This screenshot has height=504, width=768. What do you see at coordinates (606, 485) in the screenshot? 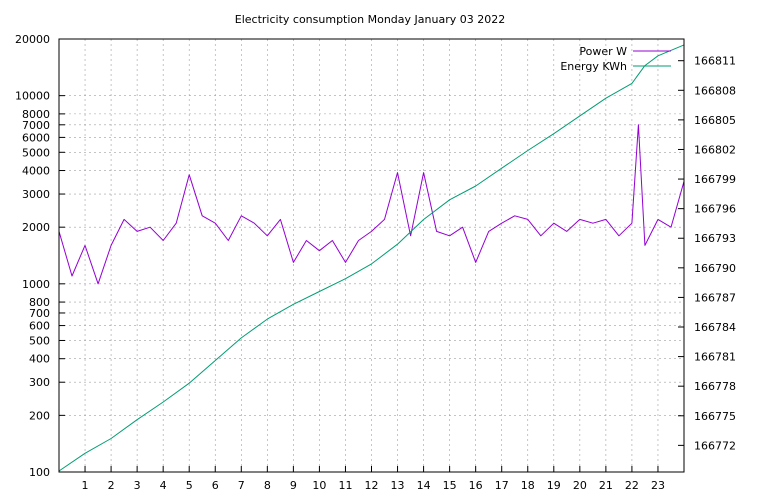
I see `x-tick-label: 21` at bounding box center [606, 485].